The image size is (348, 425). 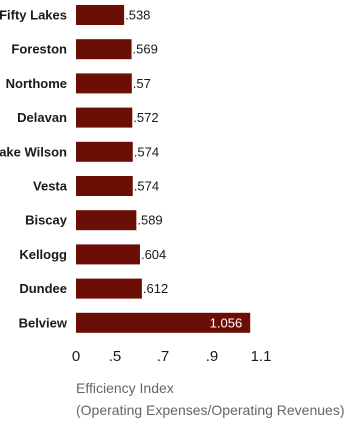 I want to click on category-label: Delavan, so click(x=42, y=117).